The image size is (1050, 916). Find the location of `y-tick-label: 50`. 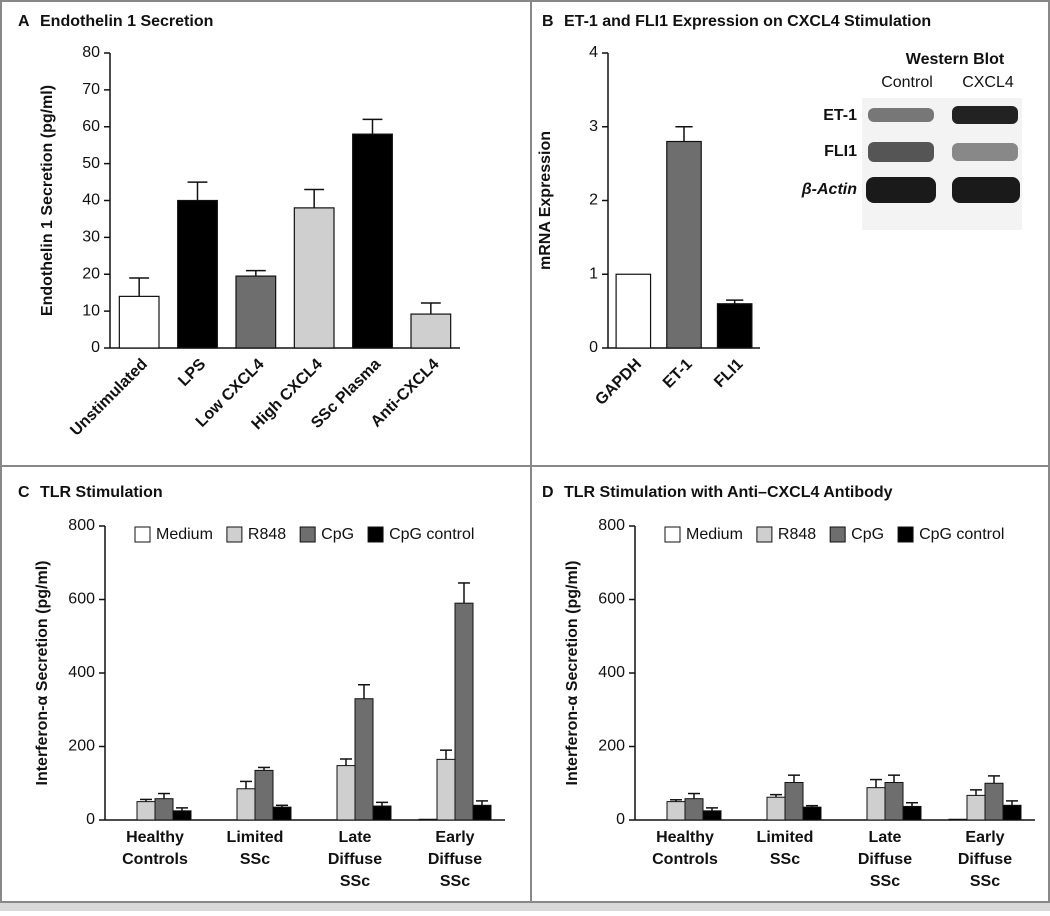

y-tick-label: 50 is located at coordinates (91, 163).